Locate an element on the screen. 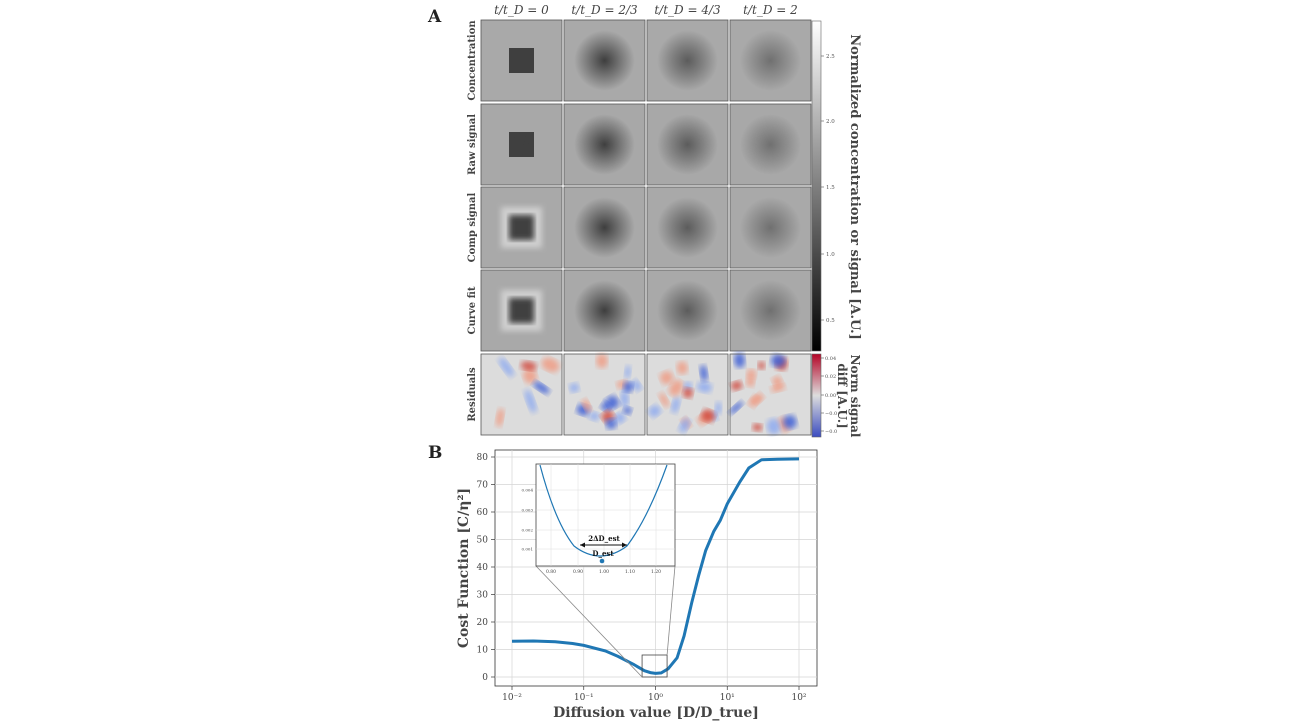 Image resolution: width=1290 pixels, height=725 pixels. column-header: t/t_D = 2/3 is located at coordinates (604, 10).